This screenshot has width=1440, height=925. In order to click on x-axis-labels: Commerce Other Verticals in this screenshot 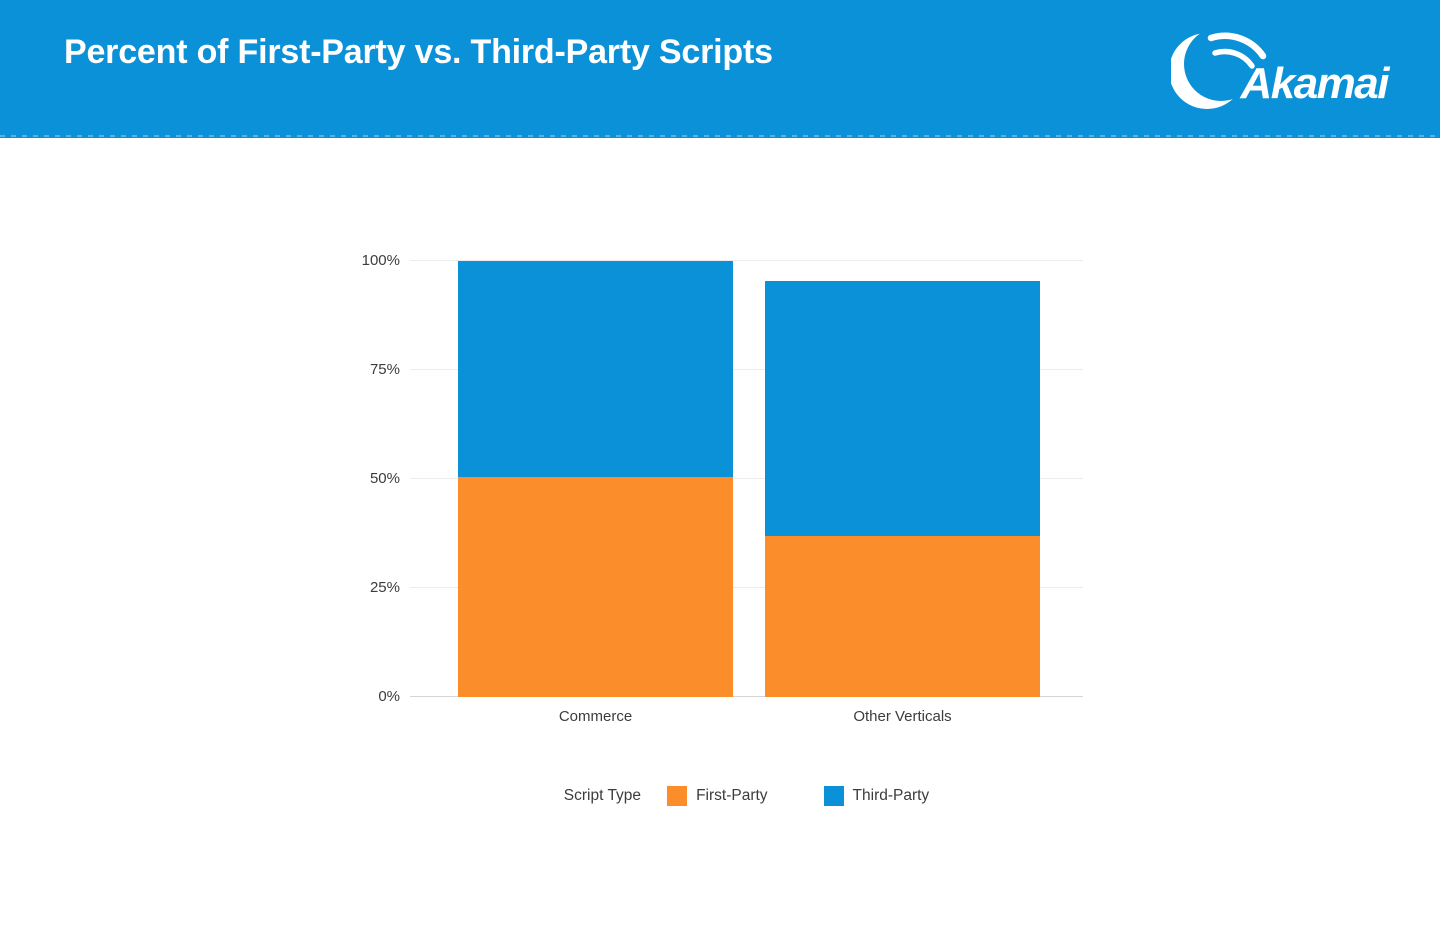, I will do `click(746, 719)`.